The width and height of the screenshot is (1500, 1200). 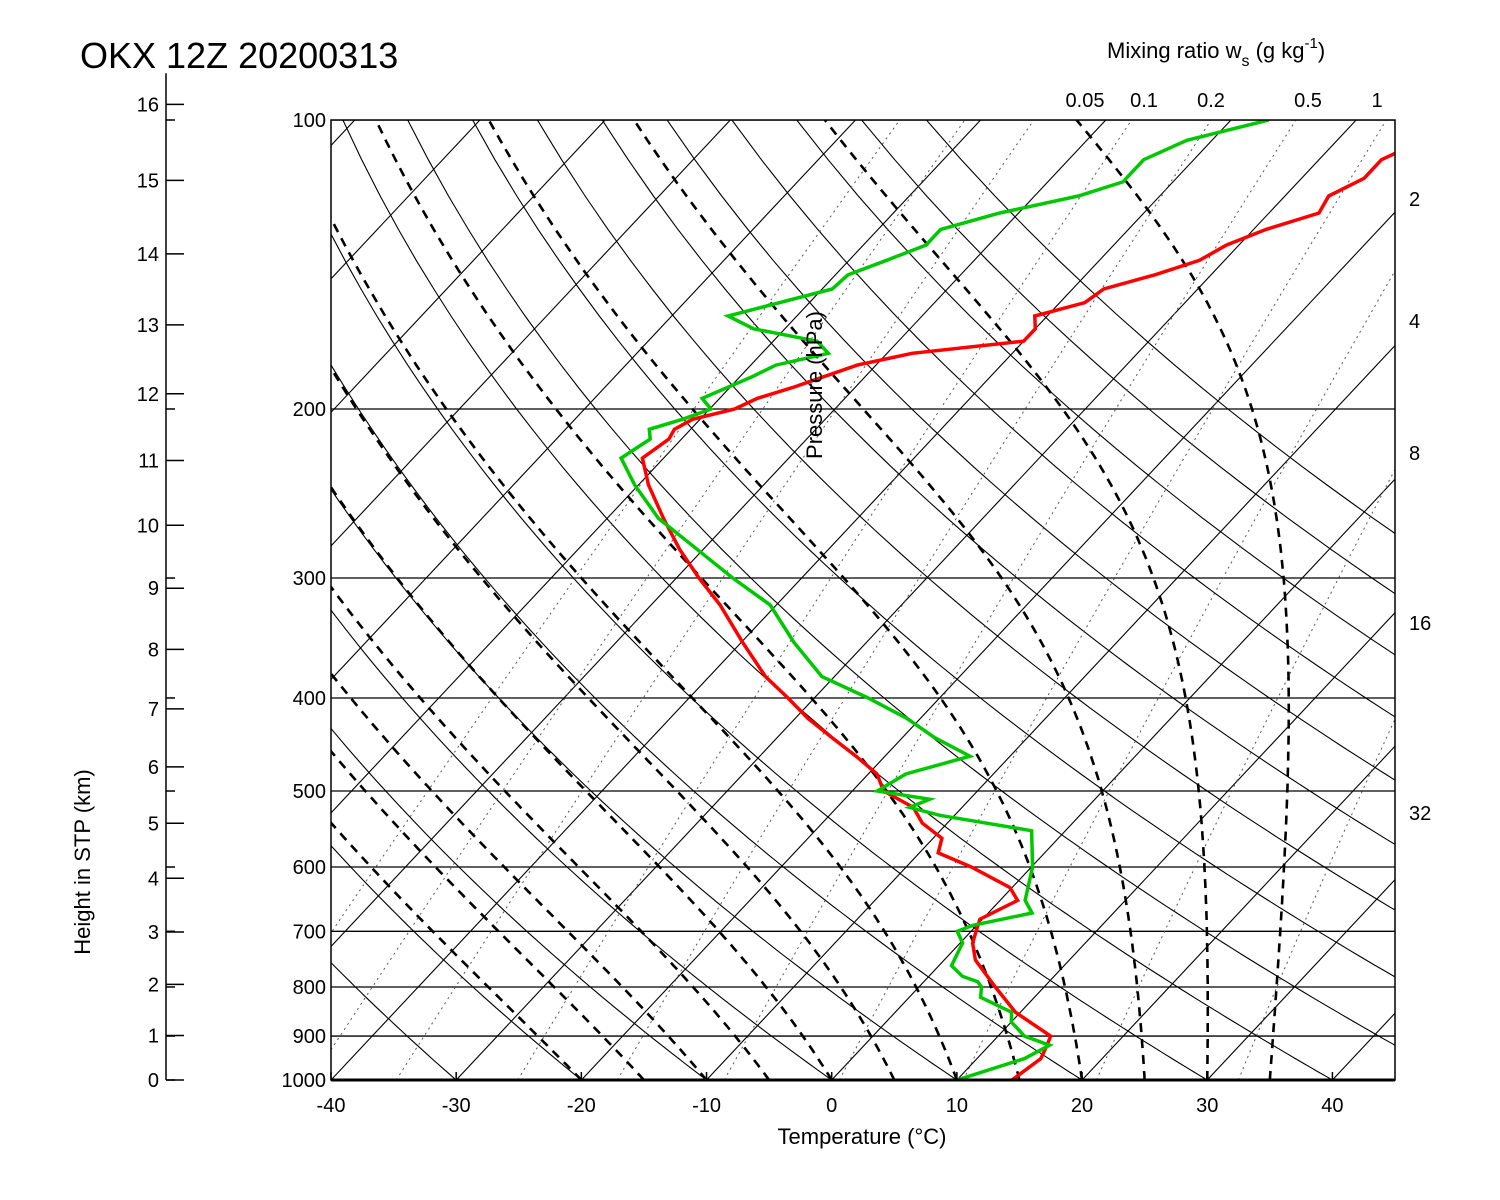 I want to click on height-tick-label: 8, so click(x=153, y=650).